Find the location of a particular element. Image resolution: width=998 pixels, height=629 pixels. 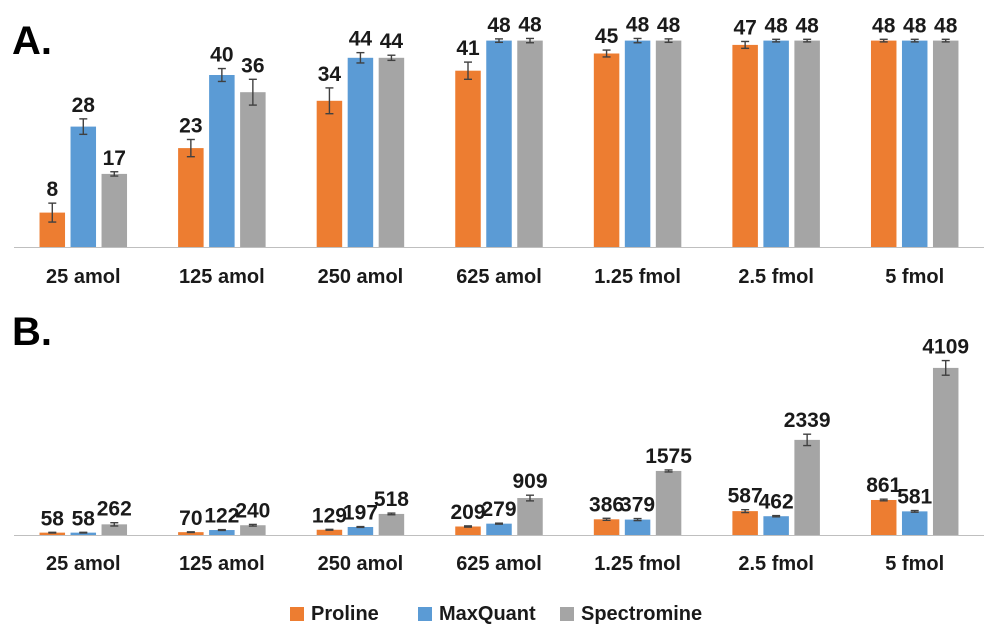

data-label: 587 is located at coordinates (745, 496).